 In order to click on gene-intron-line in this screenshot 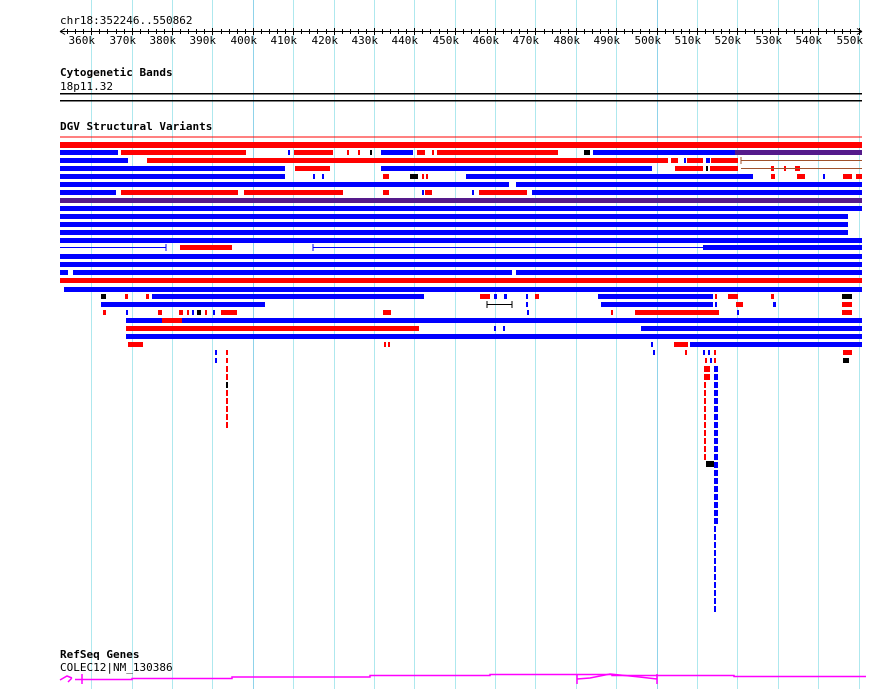, I will do `click(462, 678)`.